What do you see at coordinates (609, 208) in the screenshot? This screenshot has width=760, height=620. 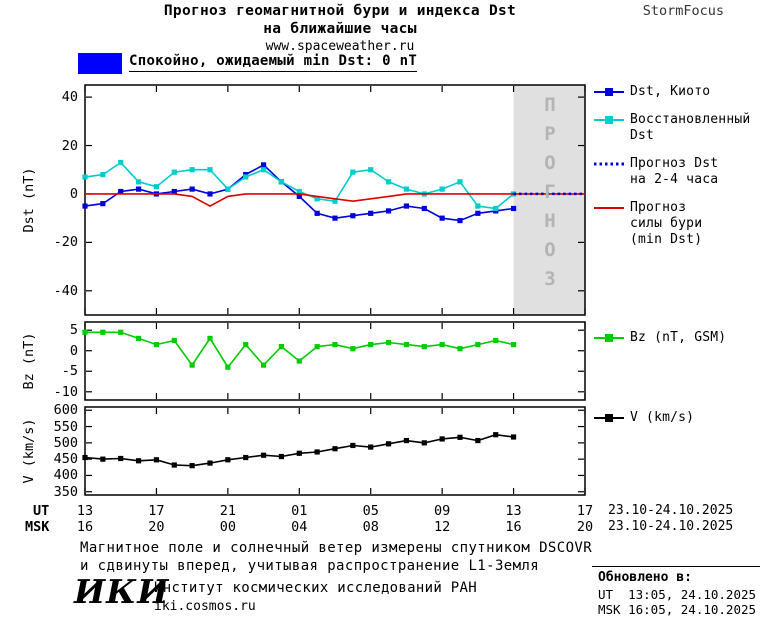 I see `legend-line-marker-icon` at bounding box center [609, 208].